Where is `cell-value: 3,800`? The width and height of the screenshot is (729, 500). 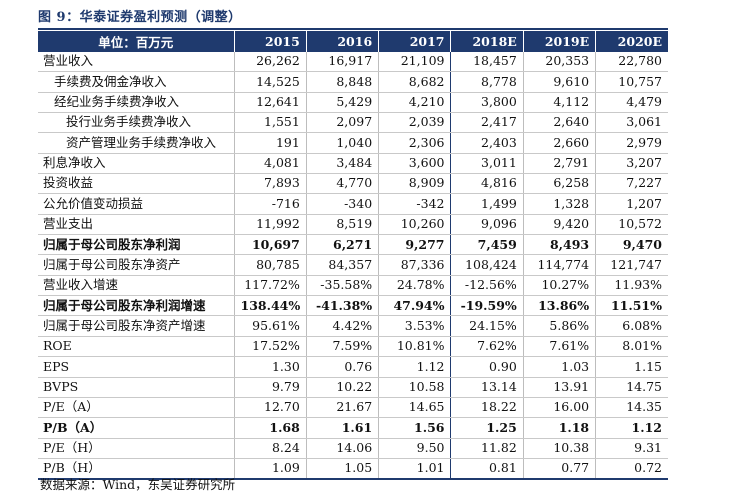 cell-value: 3,800 is located at coordinates (487, 103).